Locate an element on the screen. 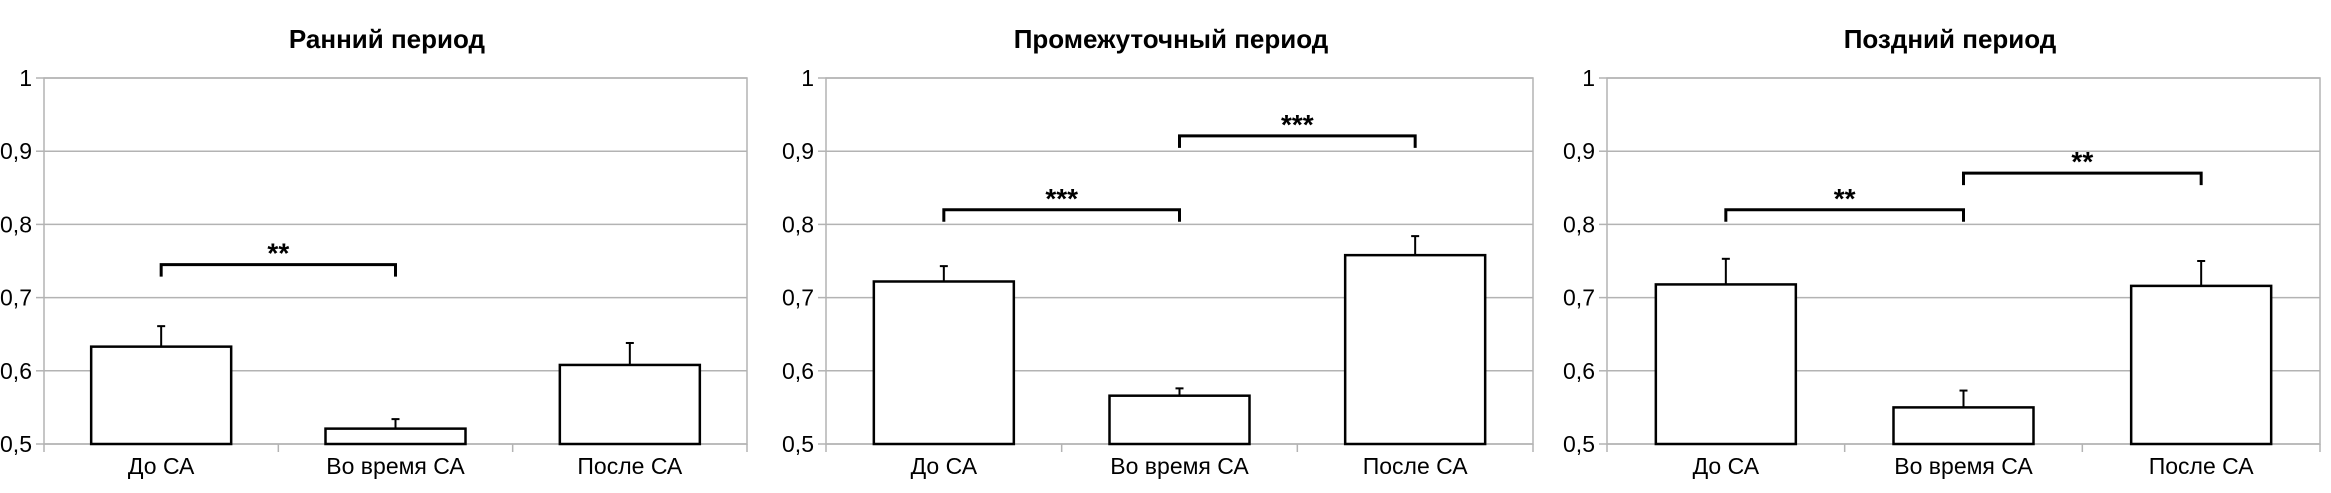 The width and height of the screenshot is (2331, 493). chart-title: Ранний период is located at coordinates (387, 39).